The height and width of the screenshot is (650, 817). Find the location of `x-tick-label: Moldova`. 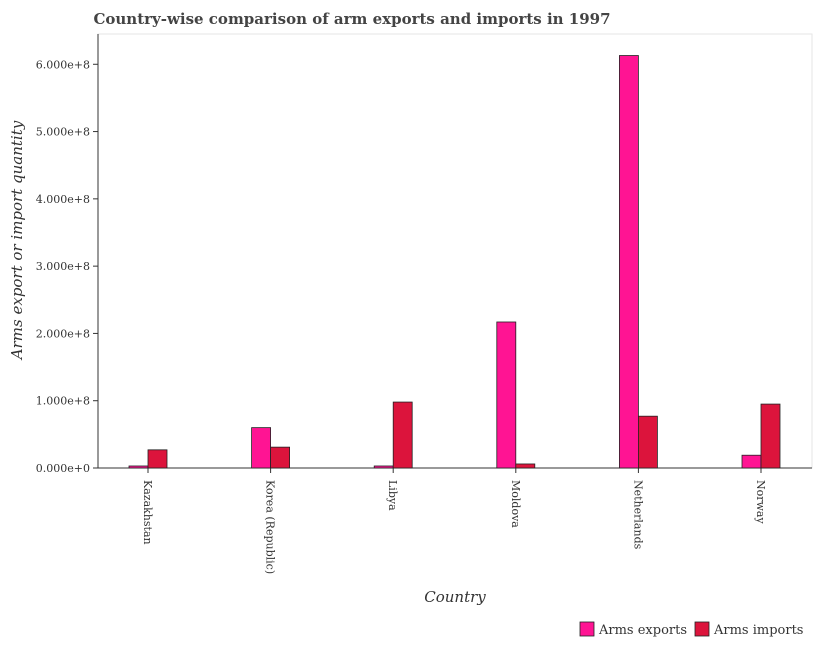

x-tick-label: Moldova is located at coordinates (515, 504).